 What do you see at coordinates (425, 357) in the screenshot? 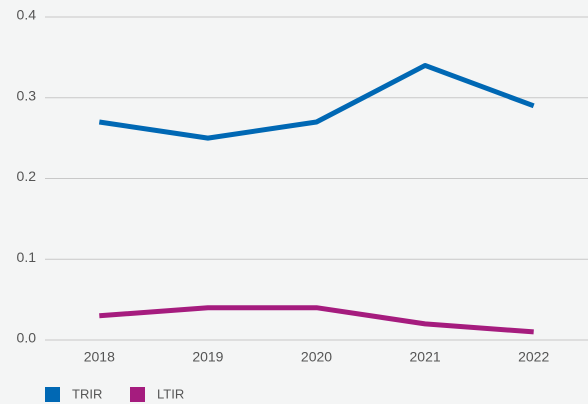
I see `x-tick-label: 2021` at bounding box center [425, 357].